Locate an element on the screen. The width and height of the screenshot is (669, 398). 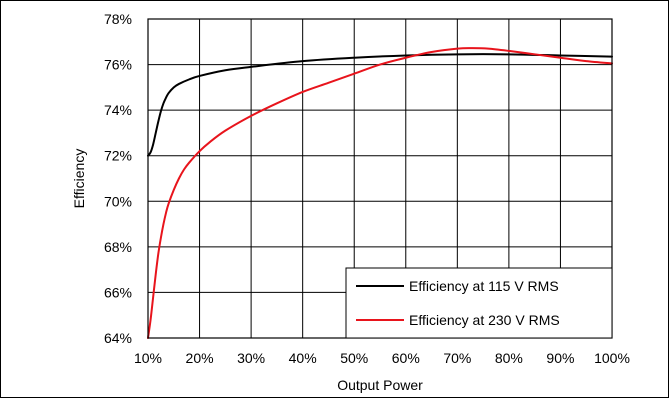
legend-label-115v: Efficiency at 115 V RMS is located at coordinates (484, 286).